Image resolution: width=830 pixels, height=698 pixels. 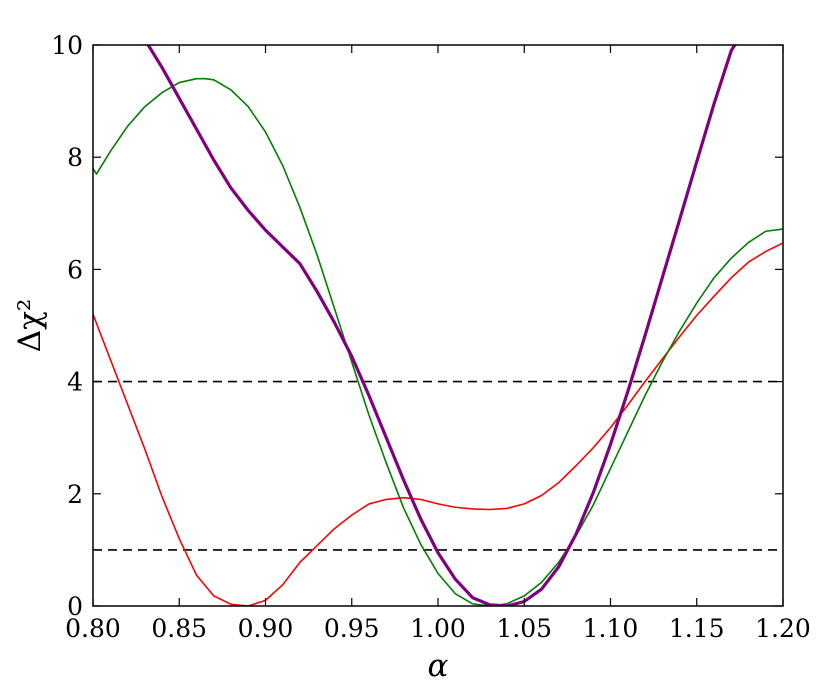 What do you see at coordinates (438, 628) in the screenshot?
I see `x-tick-label: 1.00` at bounding box center [438, 628].